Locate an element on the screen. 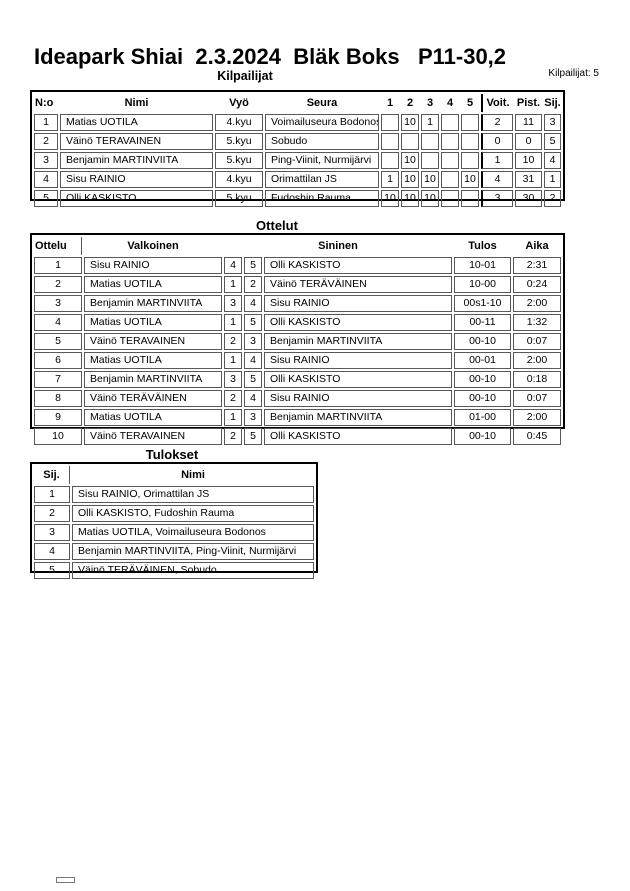 This screenshot has height=891, width=630. cell-wins: 3 is located at coordinates (497, 198).